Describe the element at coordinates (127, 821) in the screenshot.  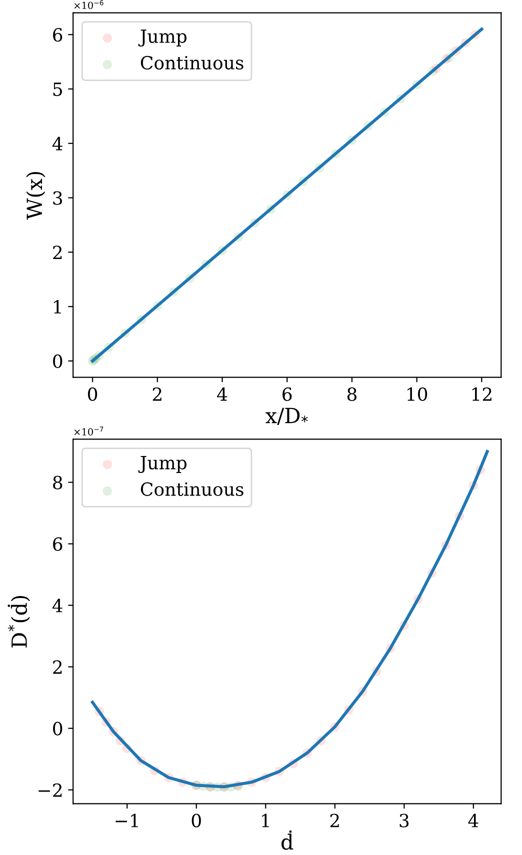
I see `x-tick-label: −1` at that location.